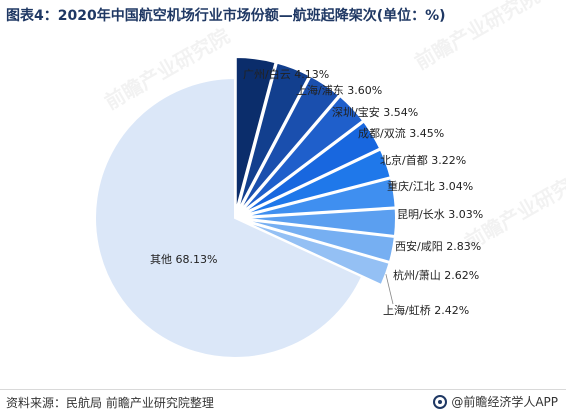 This screenshot has width=566, height=418. I want to click on chart-title: 图表4：2020年中国航空机场行业市场份额—航班起降架次(单位：%), so click(226, 16).